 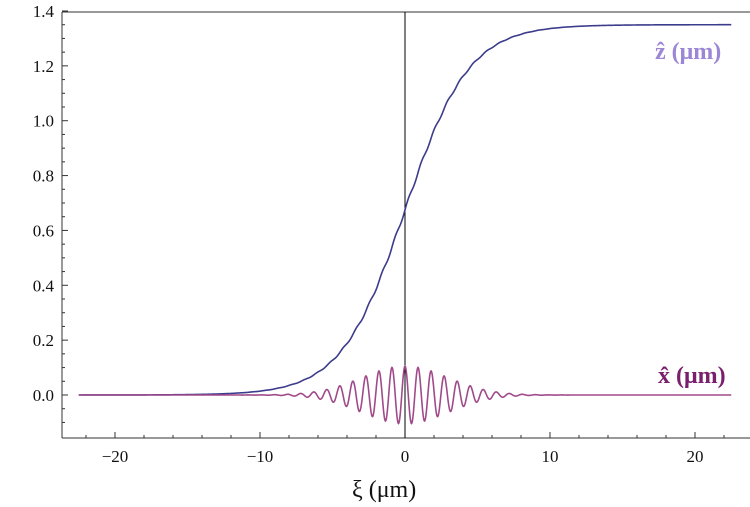 What do you see at coordinates (688, 52) in the screenshot?
I see `series-z-label: ẑ (μm)` at bounding box center [688, 52].